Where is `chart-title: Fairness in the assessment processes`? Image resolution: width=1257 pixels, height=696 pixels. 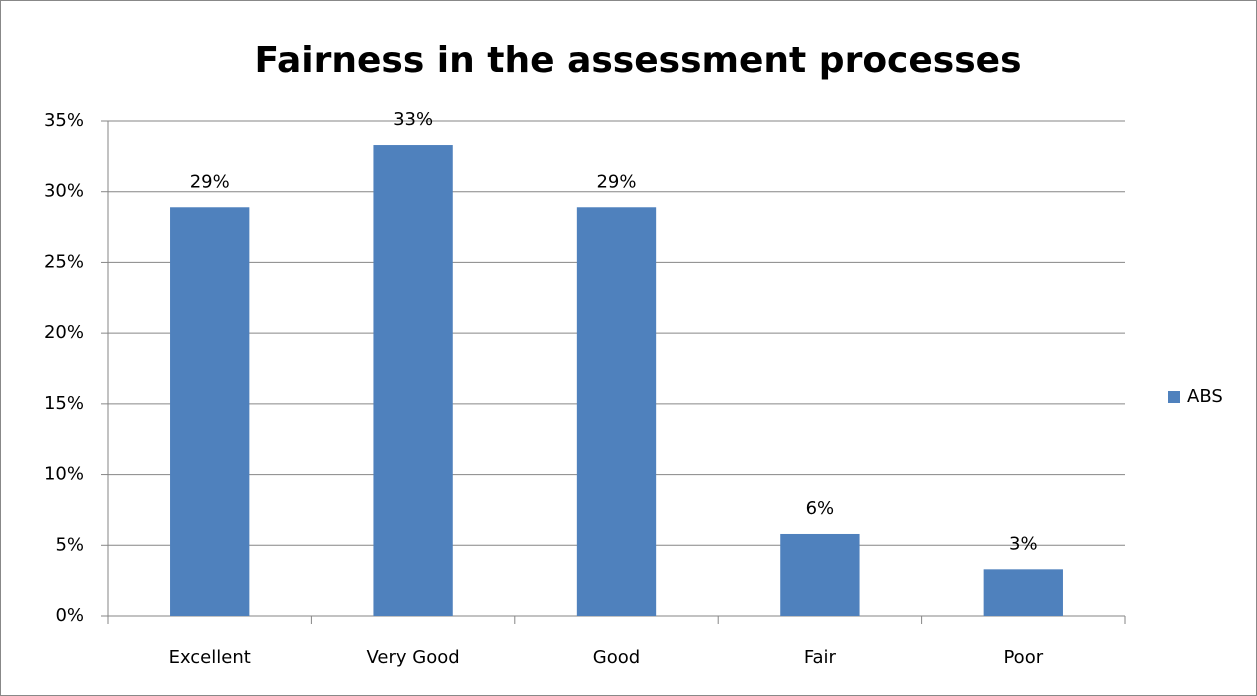
chart-title: Fairness in the assessment processes is located at coordinates (637, 60).